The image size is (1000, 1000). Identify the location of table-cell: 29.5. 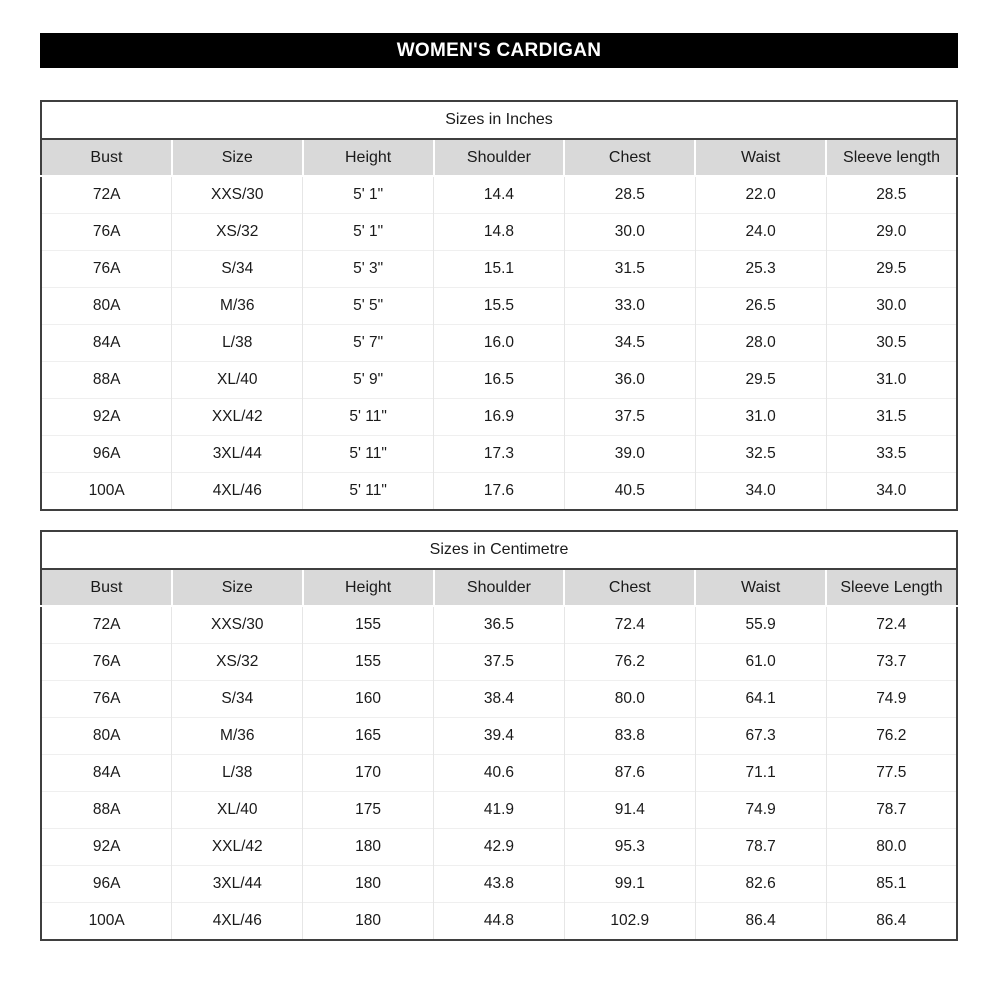
(891, 269).